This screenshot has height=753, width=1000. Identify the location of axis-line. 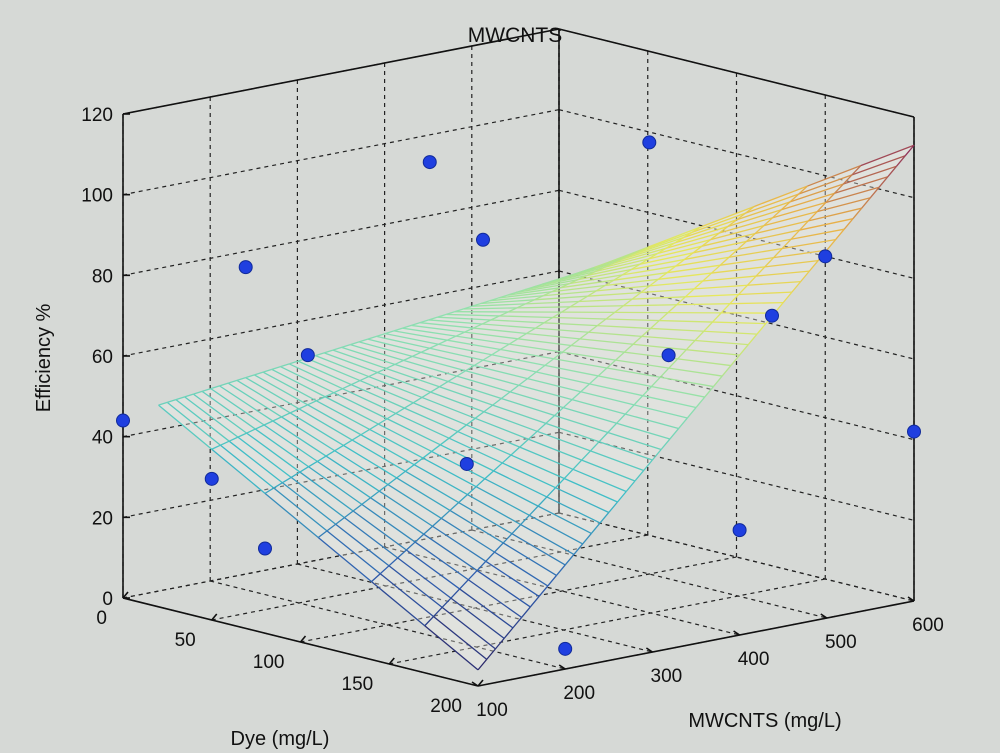
(341, 71).